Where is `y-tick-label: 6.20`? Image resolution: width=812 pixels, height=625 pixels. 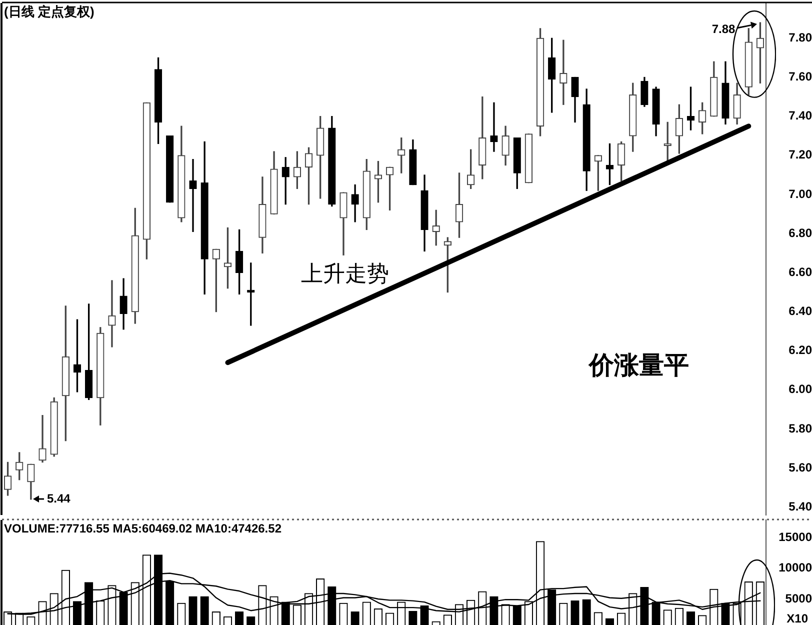
y-tick-label: 6.20 is located at coordinates (800, 350).